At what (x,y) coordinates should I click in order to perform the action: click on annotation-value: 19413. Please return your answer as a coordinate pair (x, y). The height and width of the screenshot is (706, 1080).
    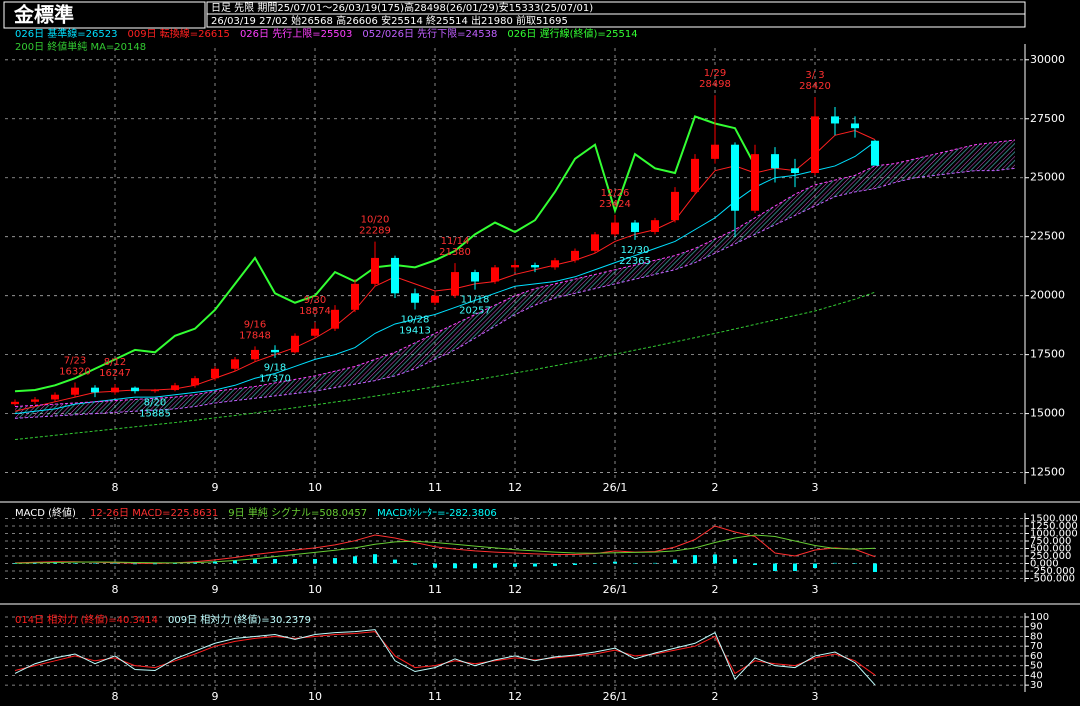
    Looking at the image, I should click on (415, 331).